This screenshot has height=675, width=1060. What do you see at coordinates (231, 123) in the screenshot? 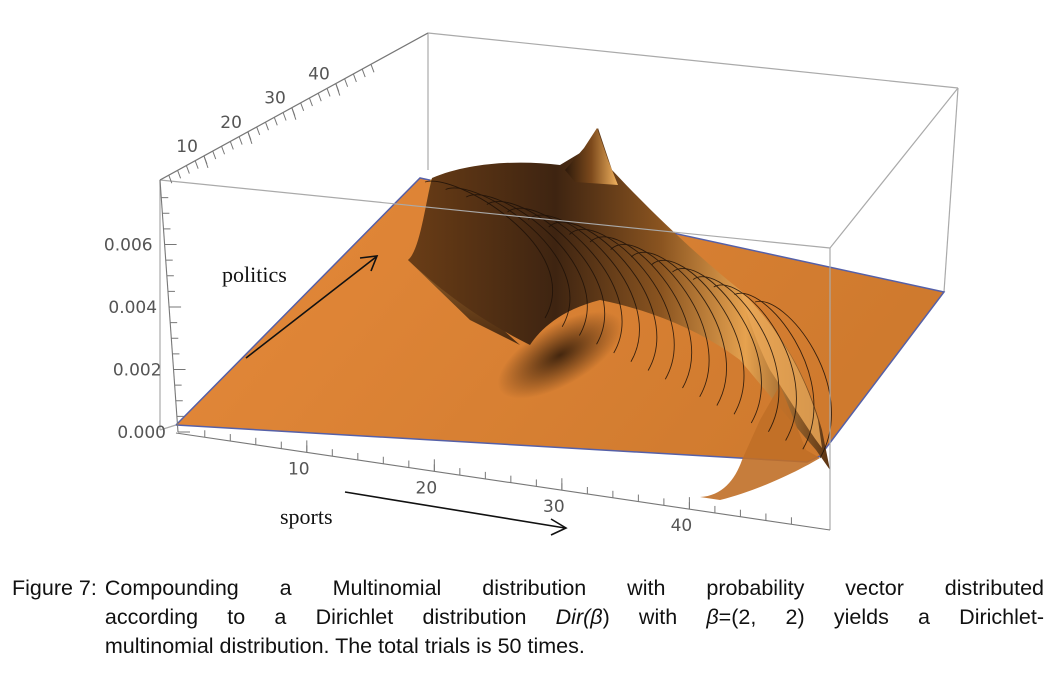
I see `politics-tick-label: 20` at bounding box center [231, 123].